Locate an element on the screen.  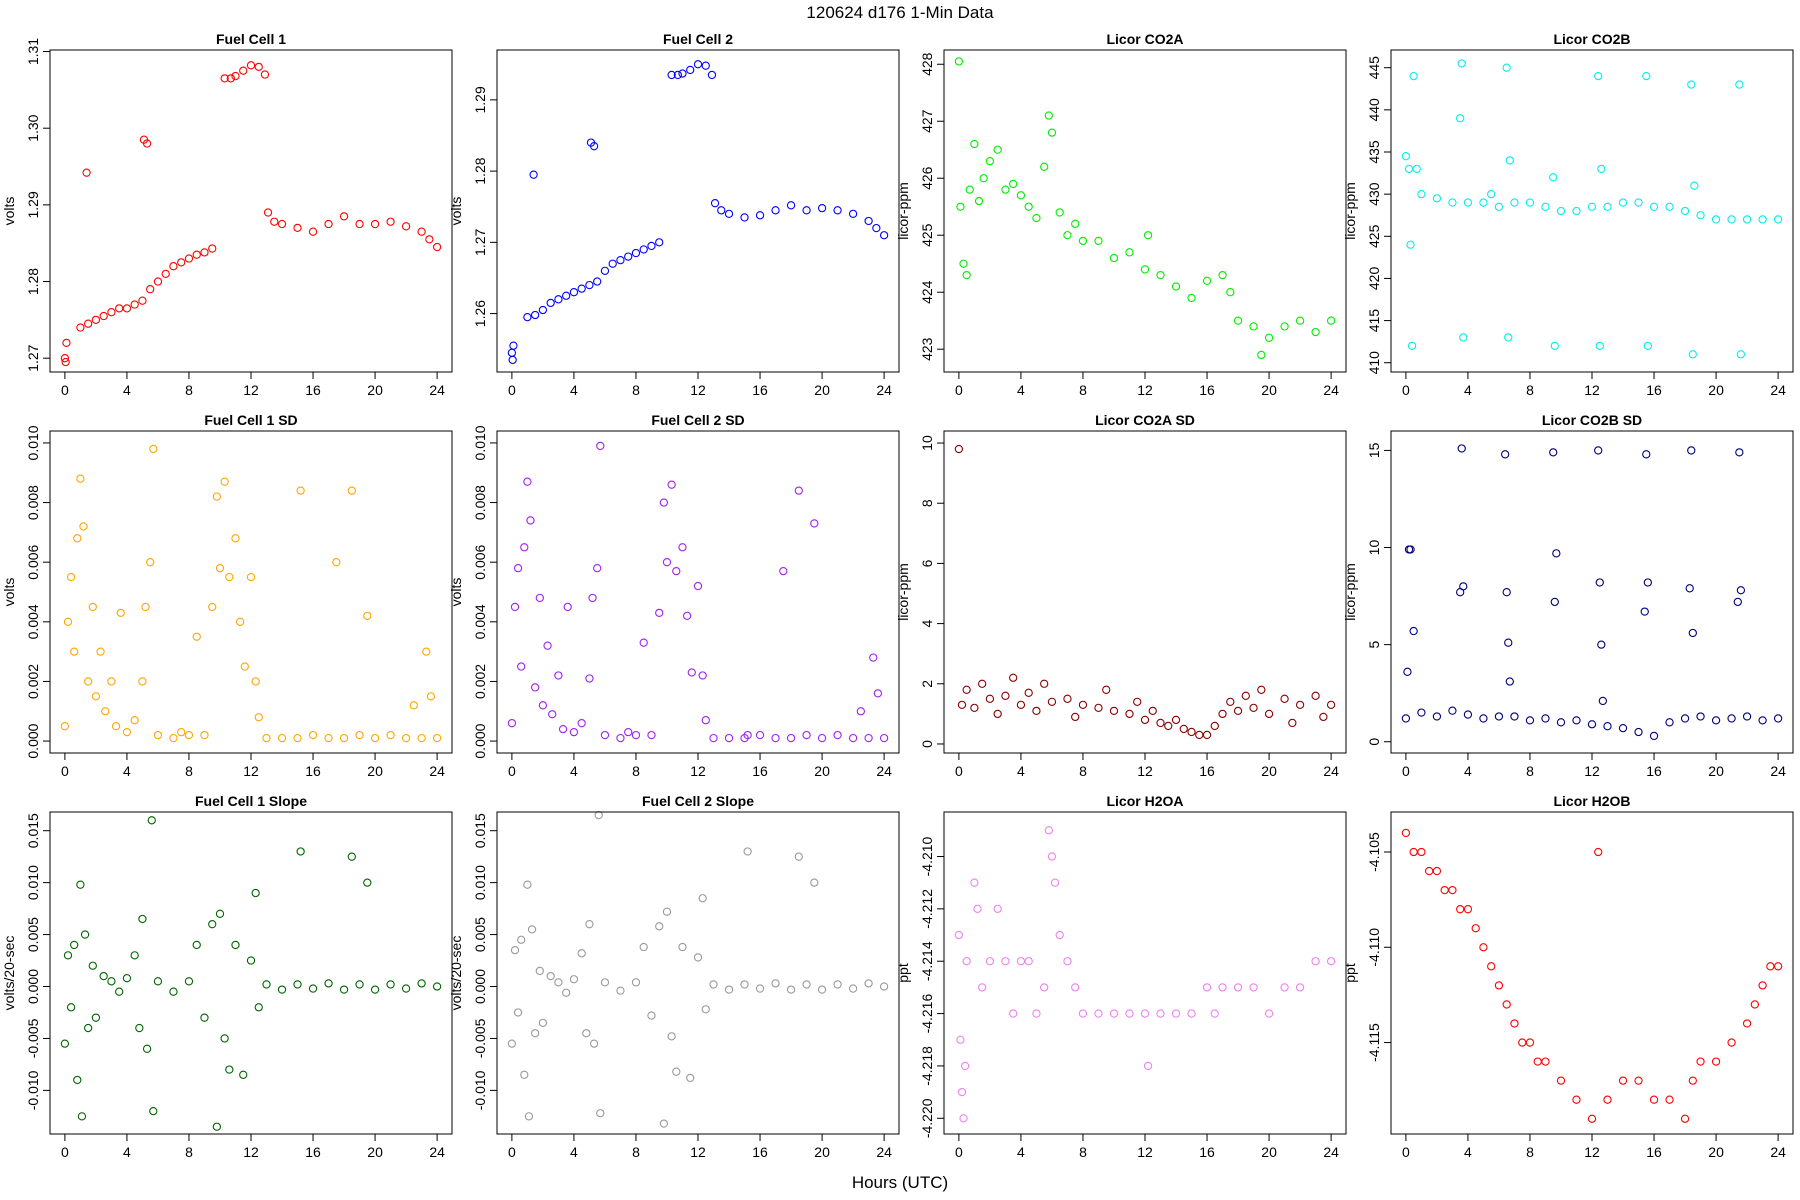
y-tick-label: 1.29 is located at coordinates (480, 99).